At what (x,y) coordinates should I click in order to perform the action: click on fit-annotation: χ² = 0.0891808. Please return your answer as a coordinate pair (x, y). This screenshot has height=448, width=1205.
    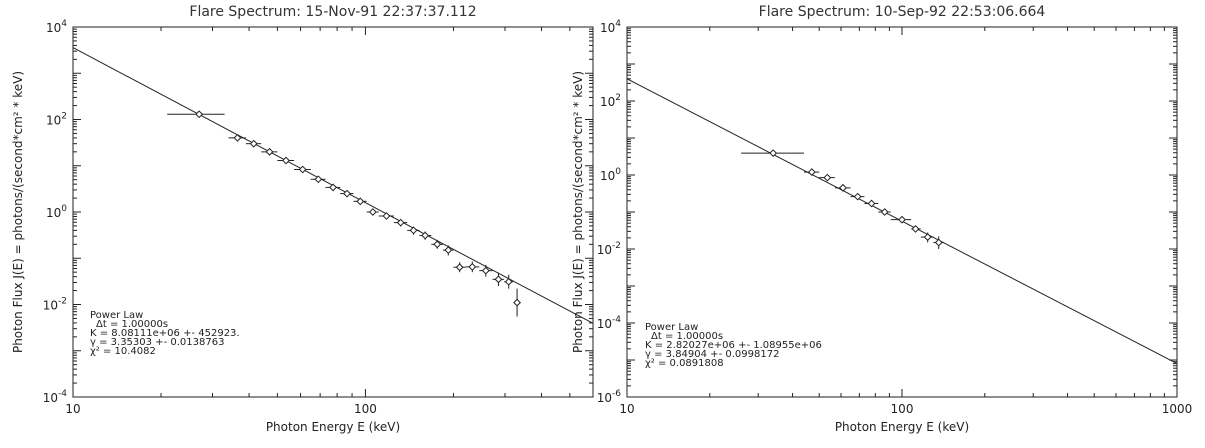
    Looking at the image, I should click on (684, 363).